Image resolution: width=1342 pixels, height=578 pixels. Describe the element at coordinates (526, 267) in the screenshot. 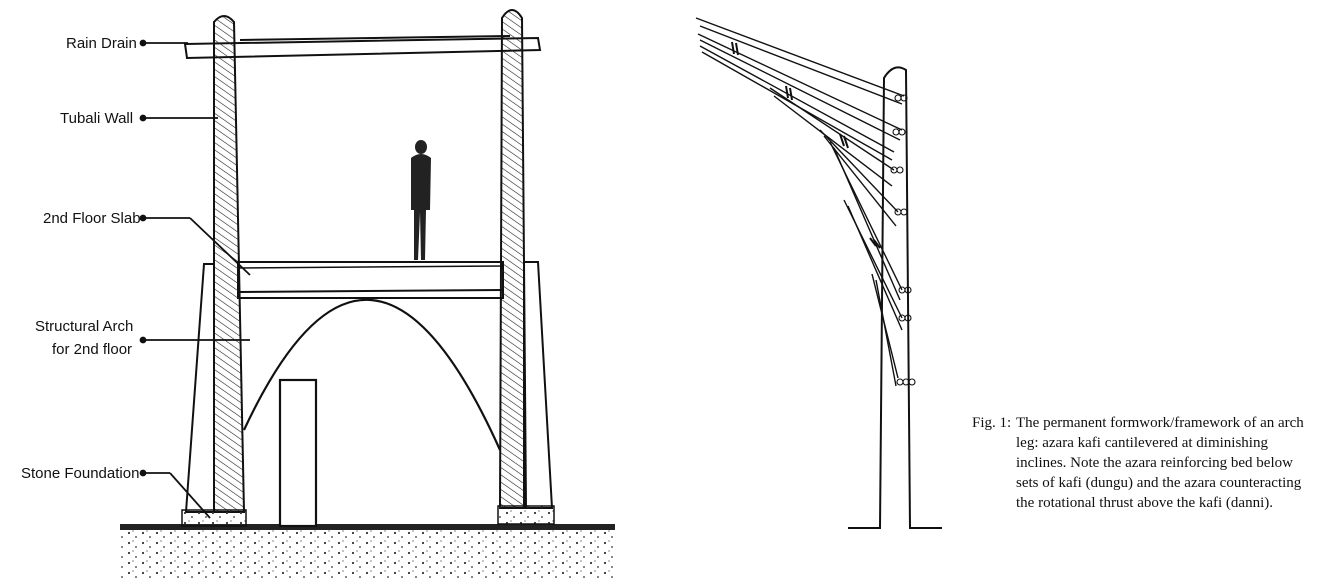

I see `right-tubali-wall` at that location.